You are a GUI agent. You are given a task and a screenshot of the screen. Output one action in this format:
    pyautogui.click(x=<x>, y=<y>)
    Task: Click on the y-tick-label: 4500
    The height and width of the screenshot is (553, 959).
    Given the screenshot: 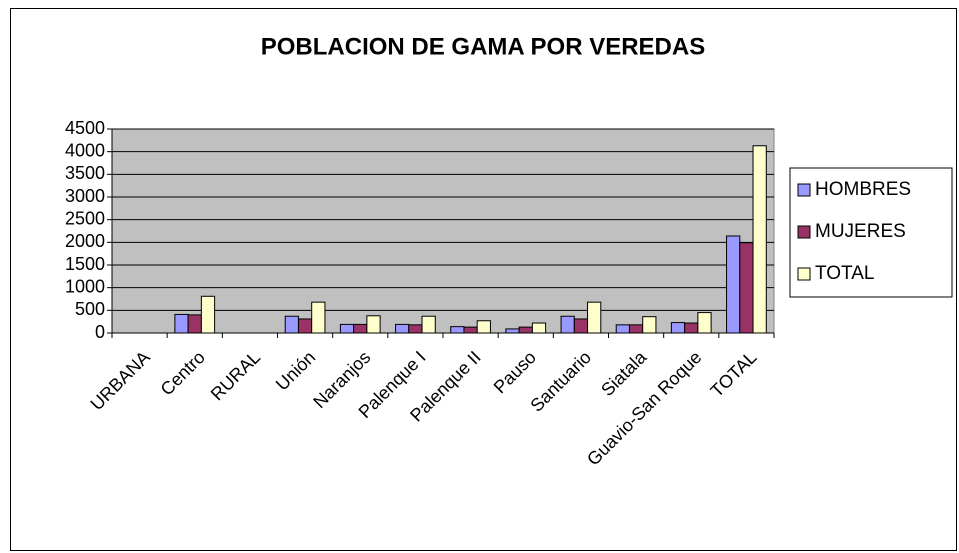 What is the action you would take?
    pyautogui.click(x=85, y=128)
    